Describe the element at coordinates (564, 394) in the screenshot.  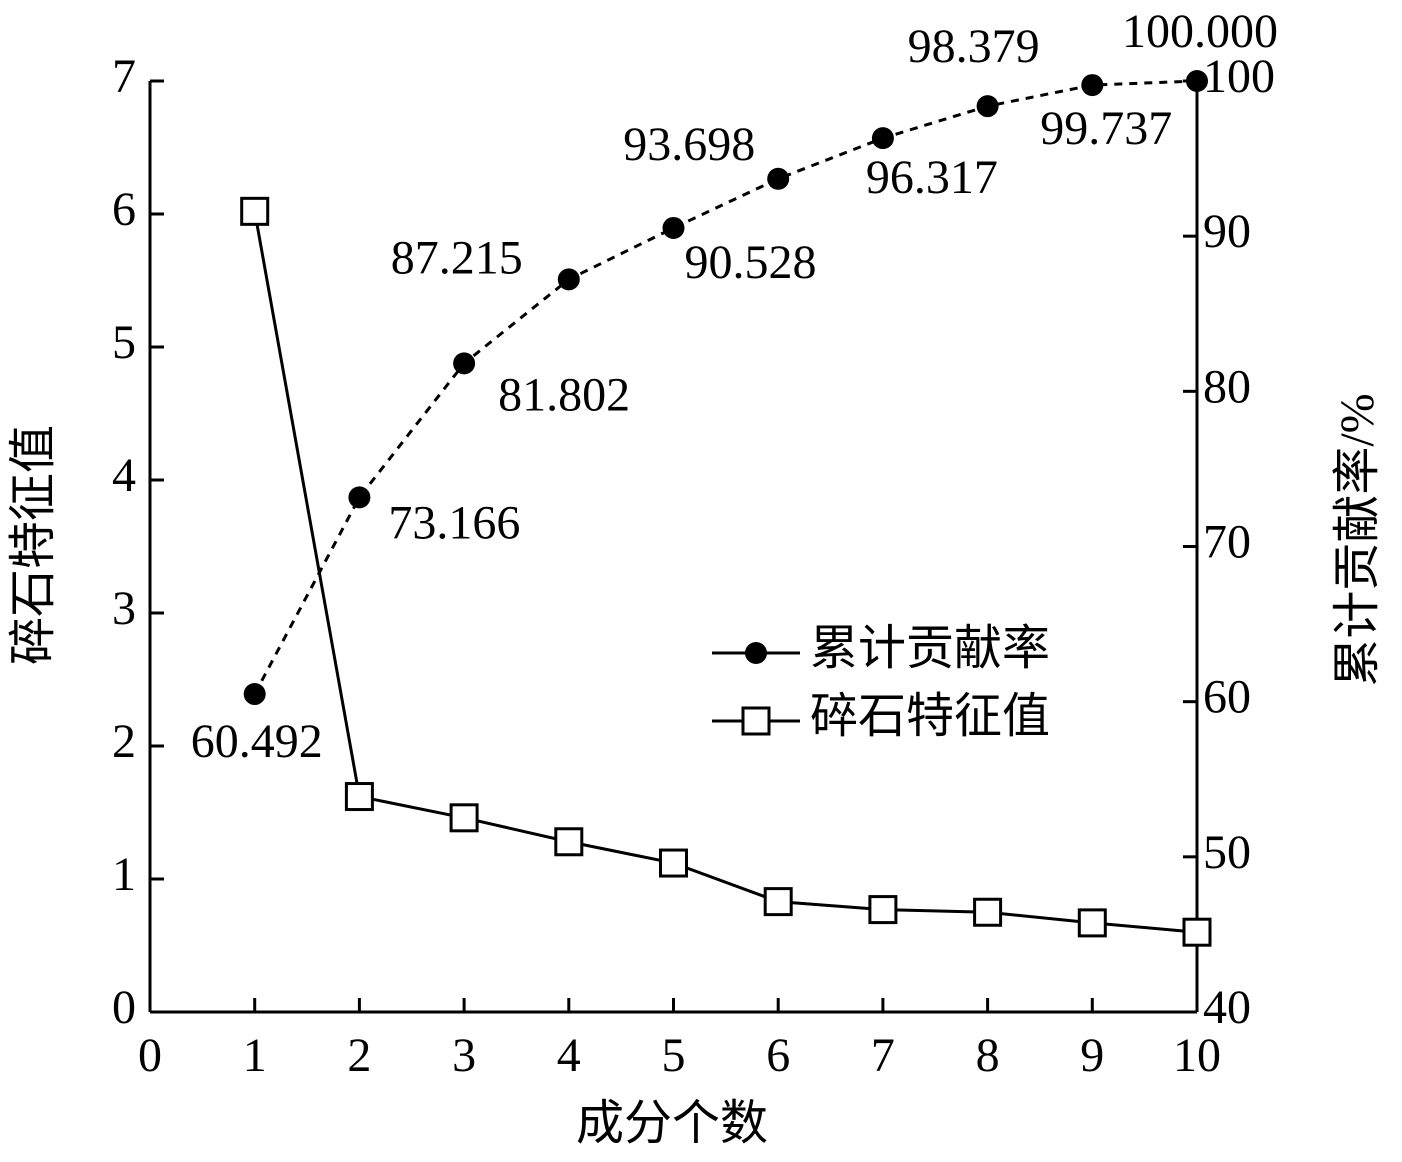
I see `data-label: 81.802` at that location.